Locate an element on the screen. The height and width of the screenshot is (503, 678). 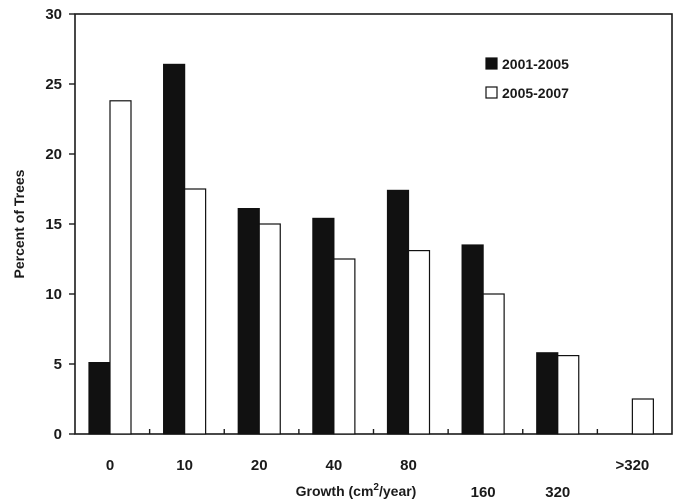
x-axis-title-prefix: Growth (cm is located at coordinates (335, 491).